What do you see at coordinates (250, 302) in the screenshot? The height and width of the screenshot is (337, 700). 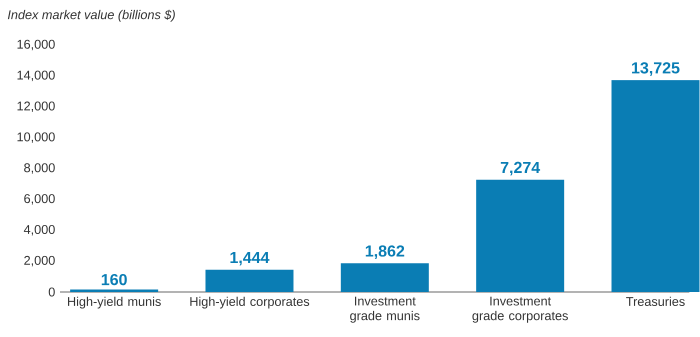 I see `x-tick-label: High-yield corporates` at bounding box center [250, 302].